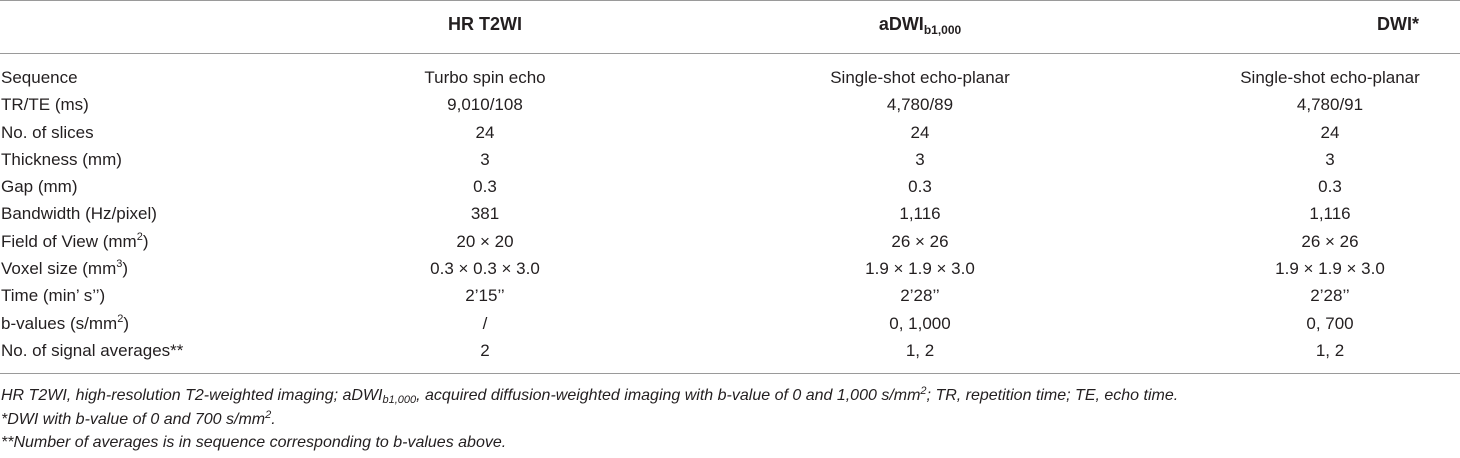 This screenshot has height=458, width=1460. I want to click on table-row: TR/TE (ms) 9,010/108 4,780/89 4,780/91, so click(730, 104).